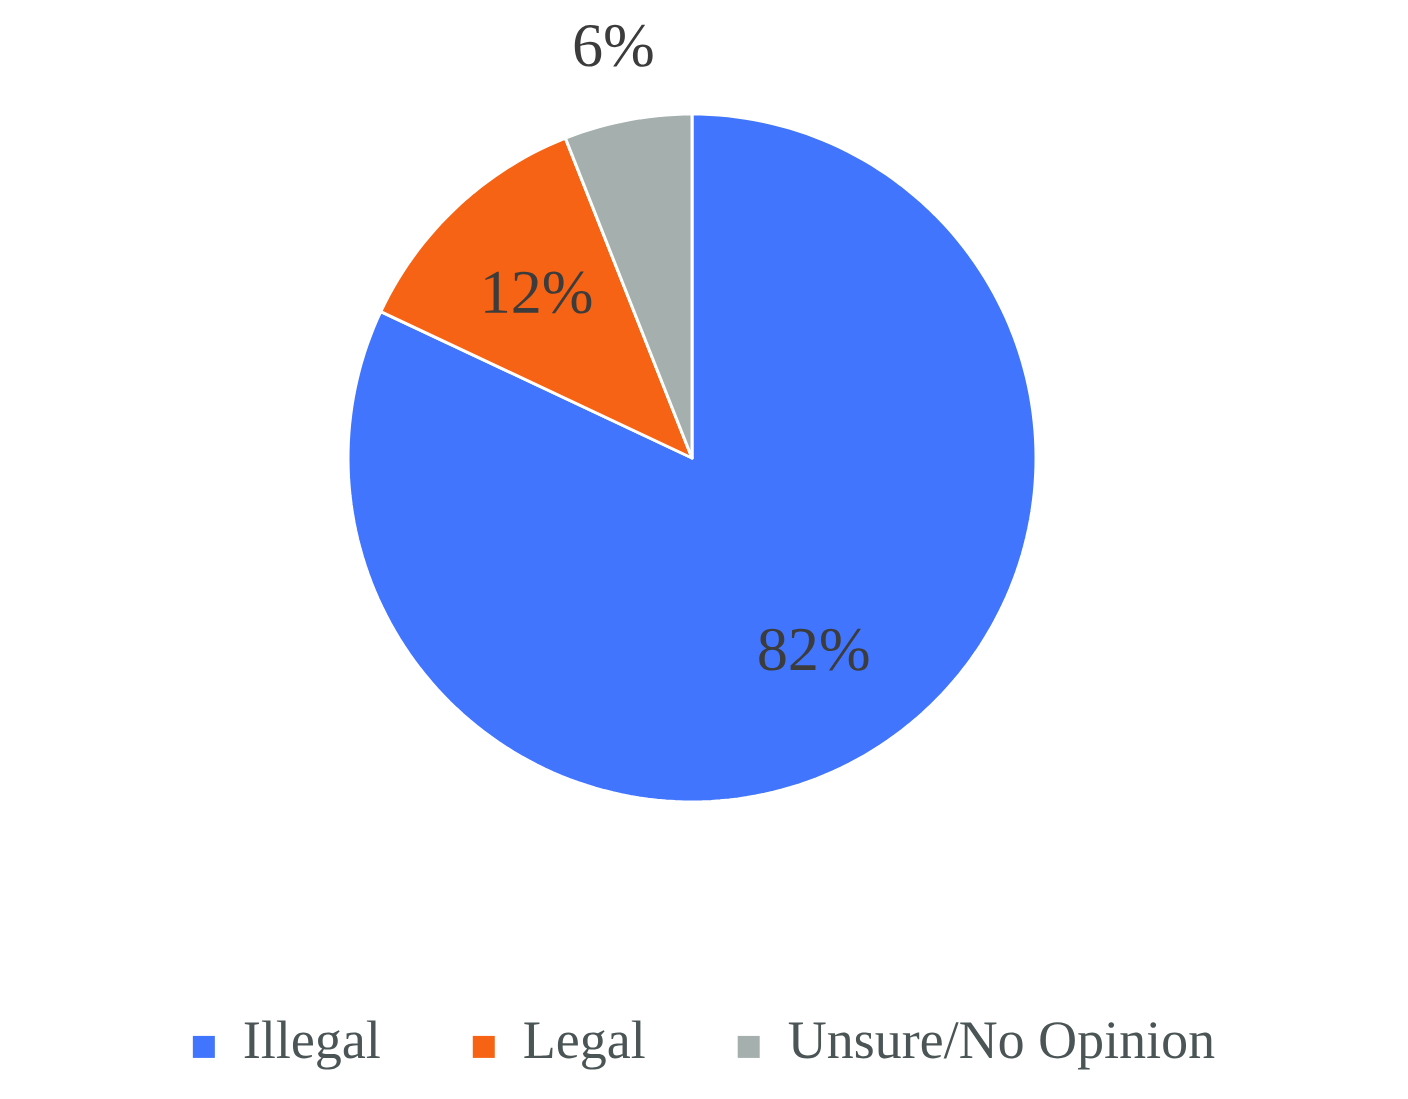  What do you see at coordinates (613, 45) in the screenshot?
I see `data-label: 6%` at bounding box center [613, 45].